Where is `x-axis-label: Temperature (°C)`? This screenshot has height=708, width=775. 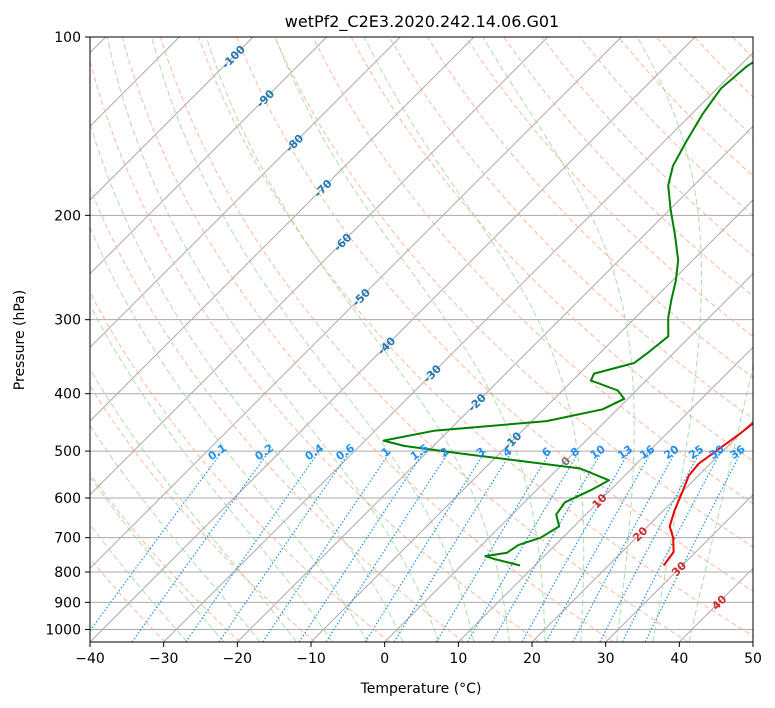 x-axis-label: Temperature (°C) is located at coordinates (421, 689).